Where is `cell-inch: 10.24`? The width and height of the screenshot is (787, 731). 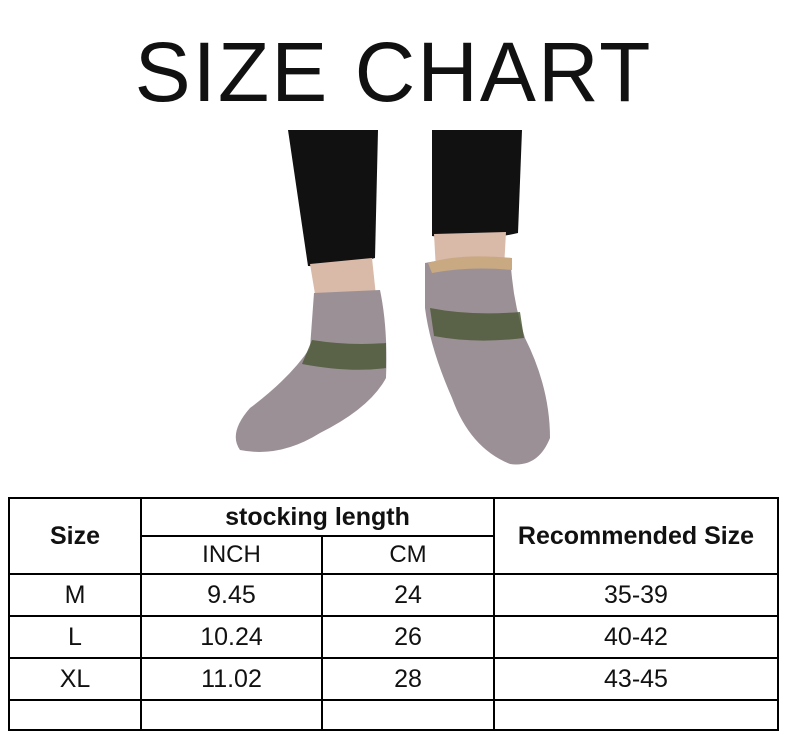 cell-inch: 10.24 is located at coordinates (231, 637).